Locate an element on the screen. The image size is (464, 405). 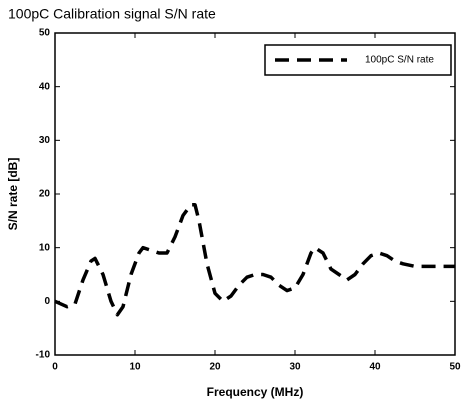
y-tick-label: 10 is located at coordinates (45, 247).